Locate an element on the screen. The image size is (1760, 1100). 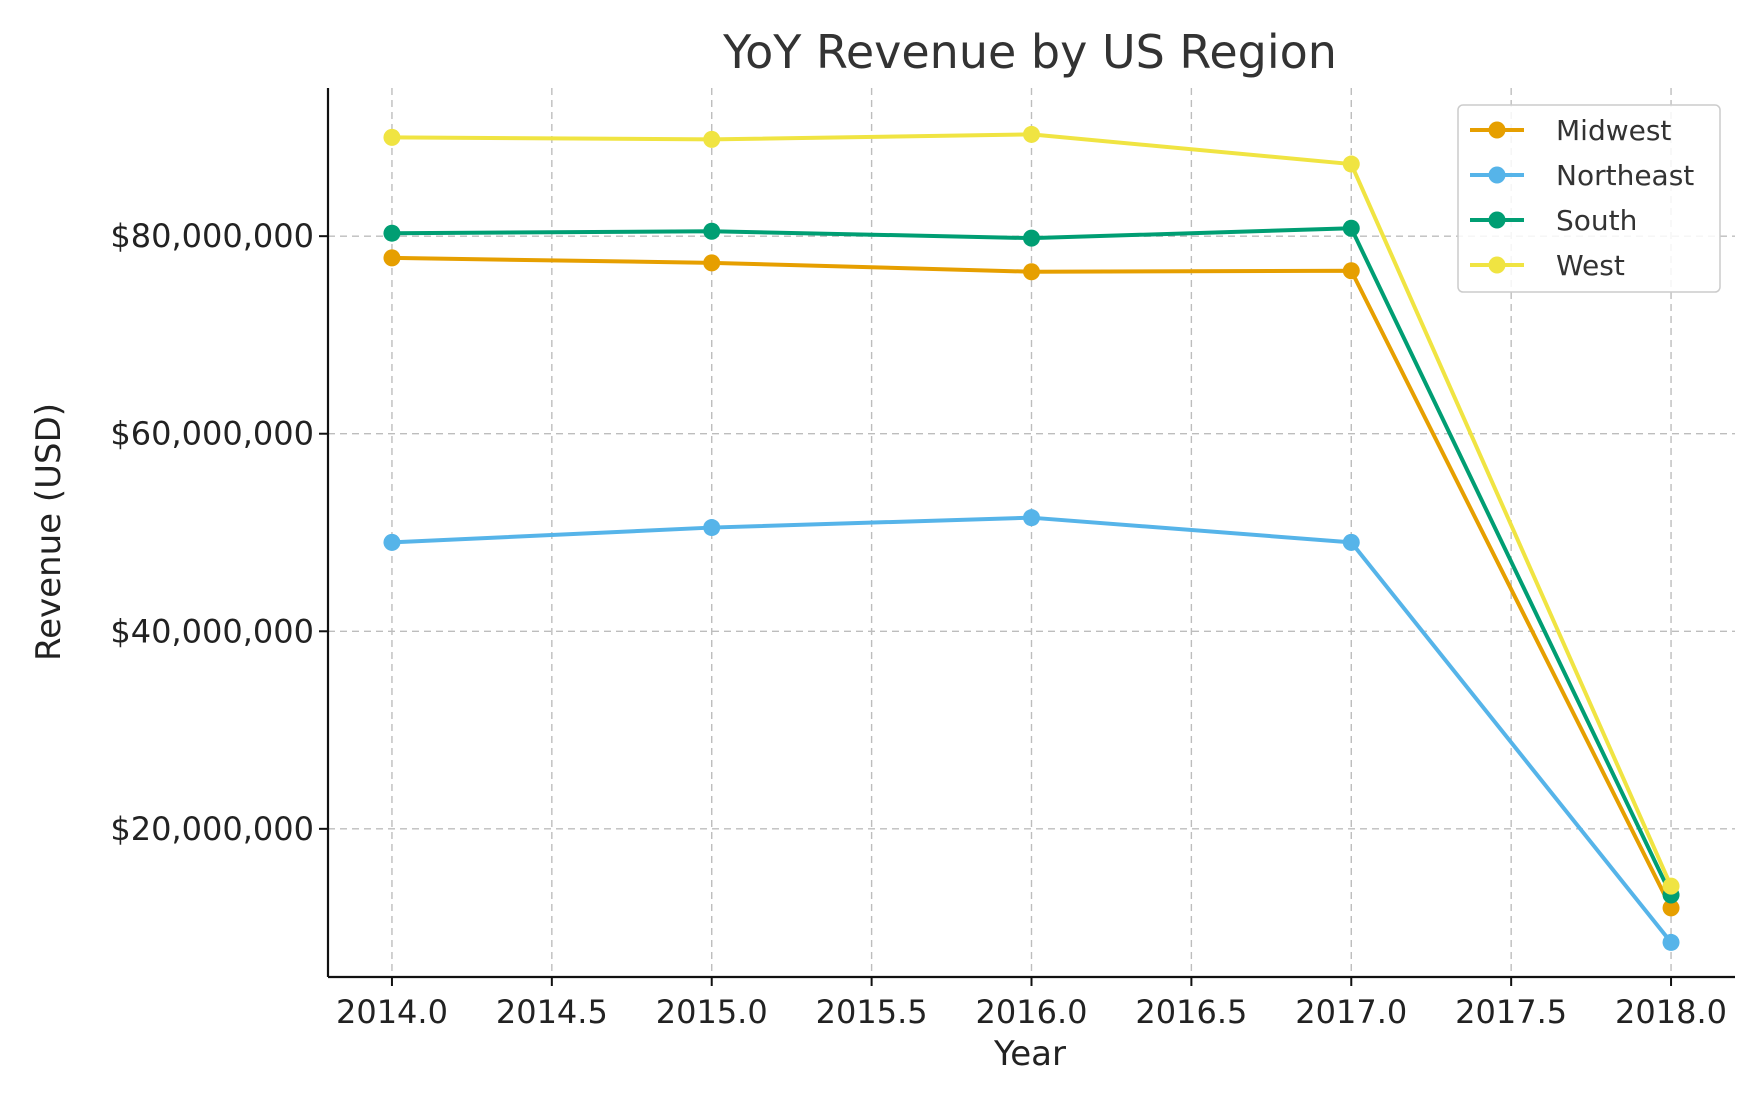
x-axis-label: Year is located at coordinates (1029, 1054).